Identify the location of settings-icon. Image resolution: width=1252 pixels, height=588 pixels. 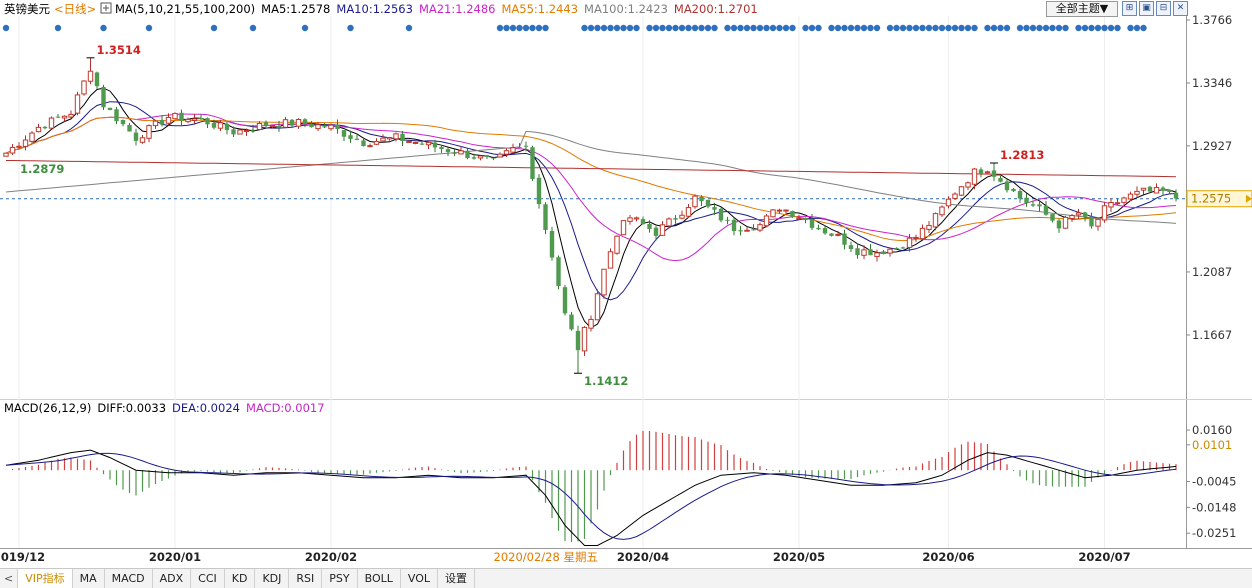
(106, 8).